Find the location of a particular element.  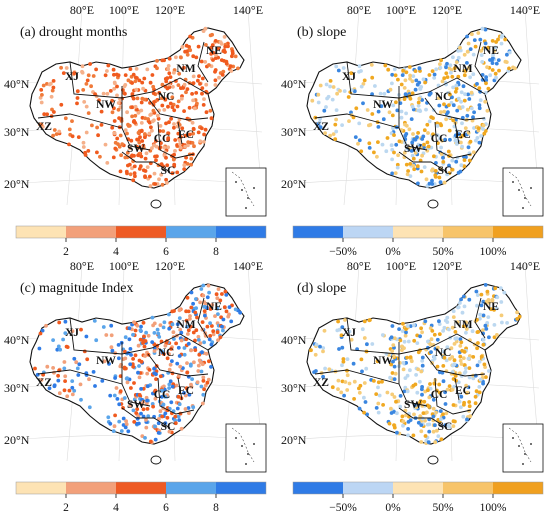

inset-line is located at coordinates (243, 445).